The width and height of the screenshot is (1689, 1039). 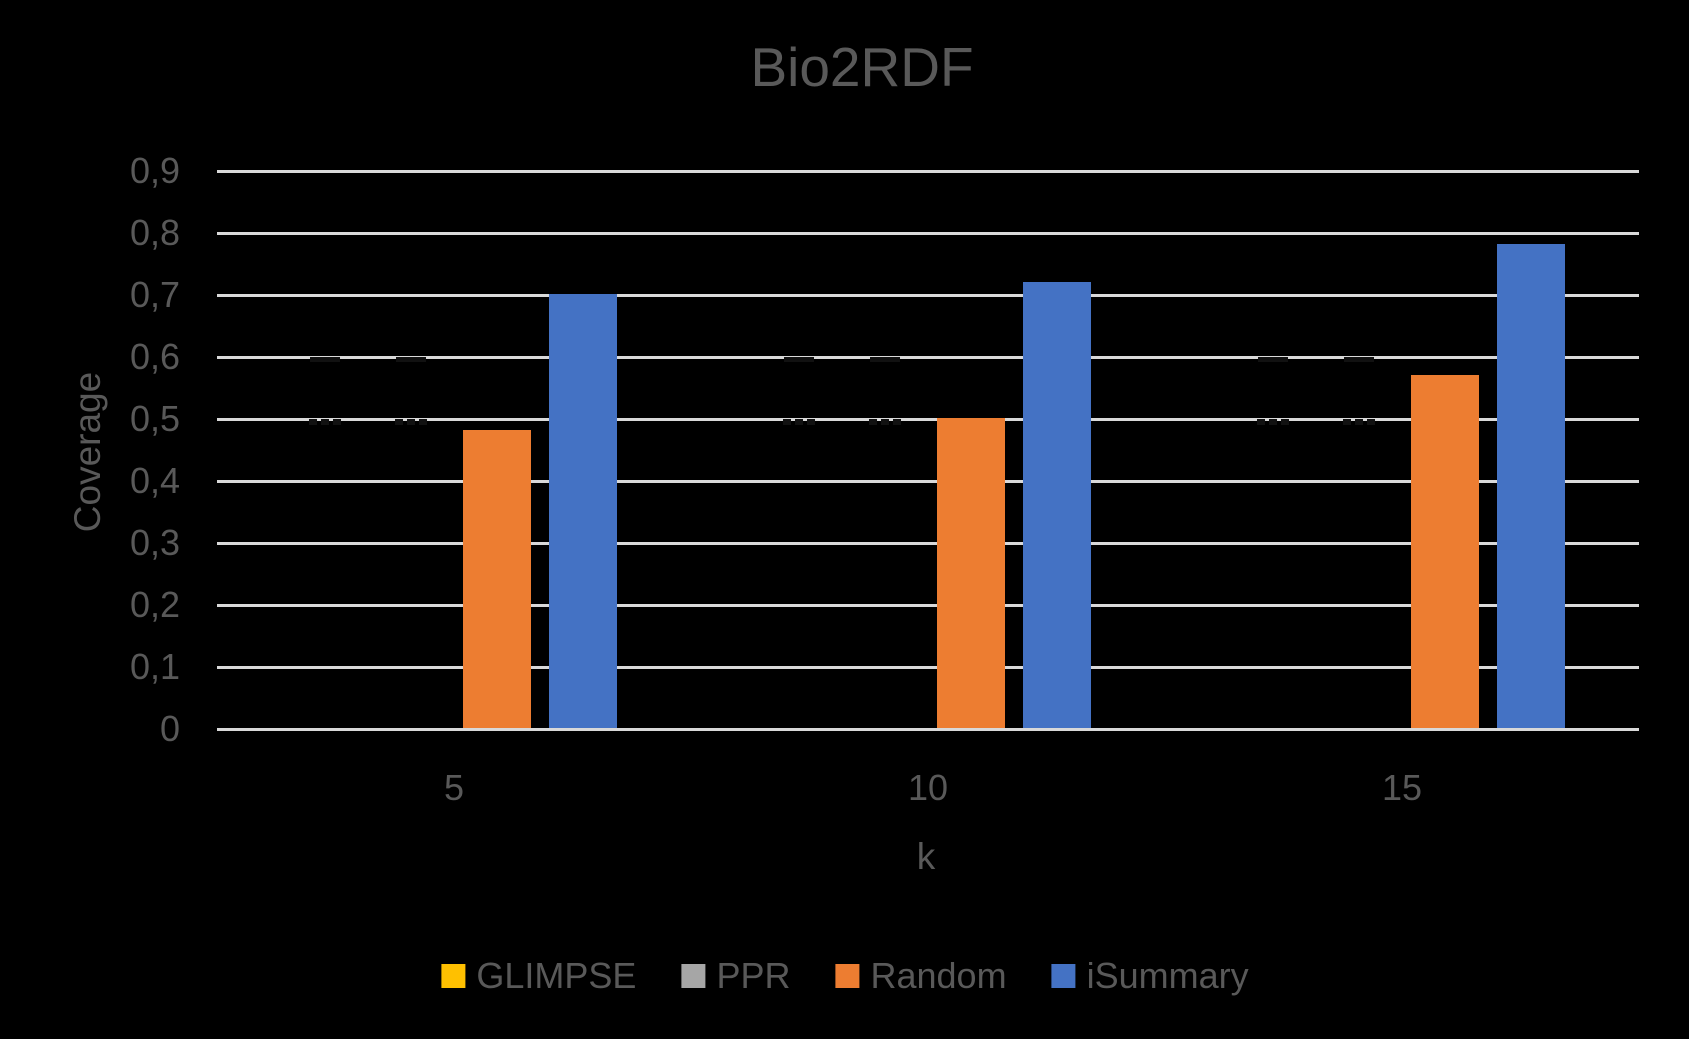 I want to click on legend-marker-glimpse, so click(x=453, y=976).